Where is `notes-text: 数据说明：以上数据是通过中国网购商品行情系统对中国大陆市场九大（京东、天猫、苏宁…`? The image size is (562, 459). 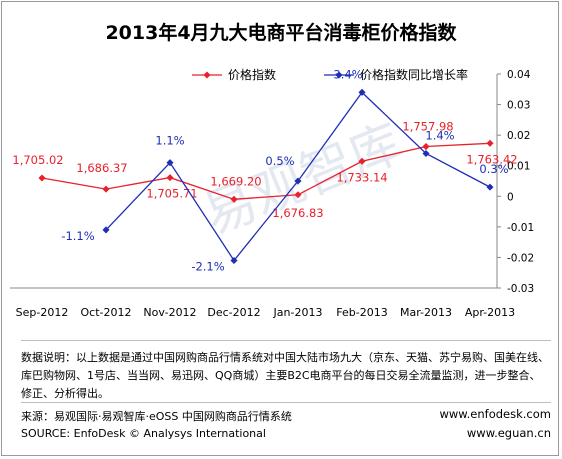 notes-text: 数据说明：以上数据是通过中国网购商品行情系统对中国大陆市场九大（京东、天猫、苏宁… is located at coordinates (285, 375).